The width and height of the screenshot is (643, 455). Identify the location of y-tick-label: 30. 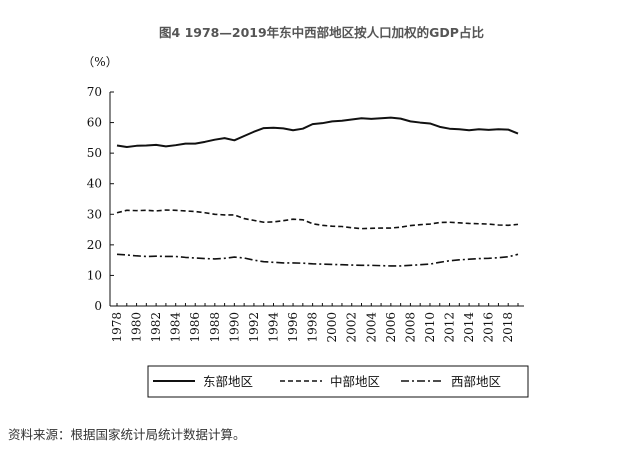
(94, 214).